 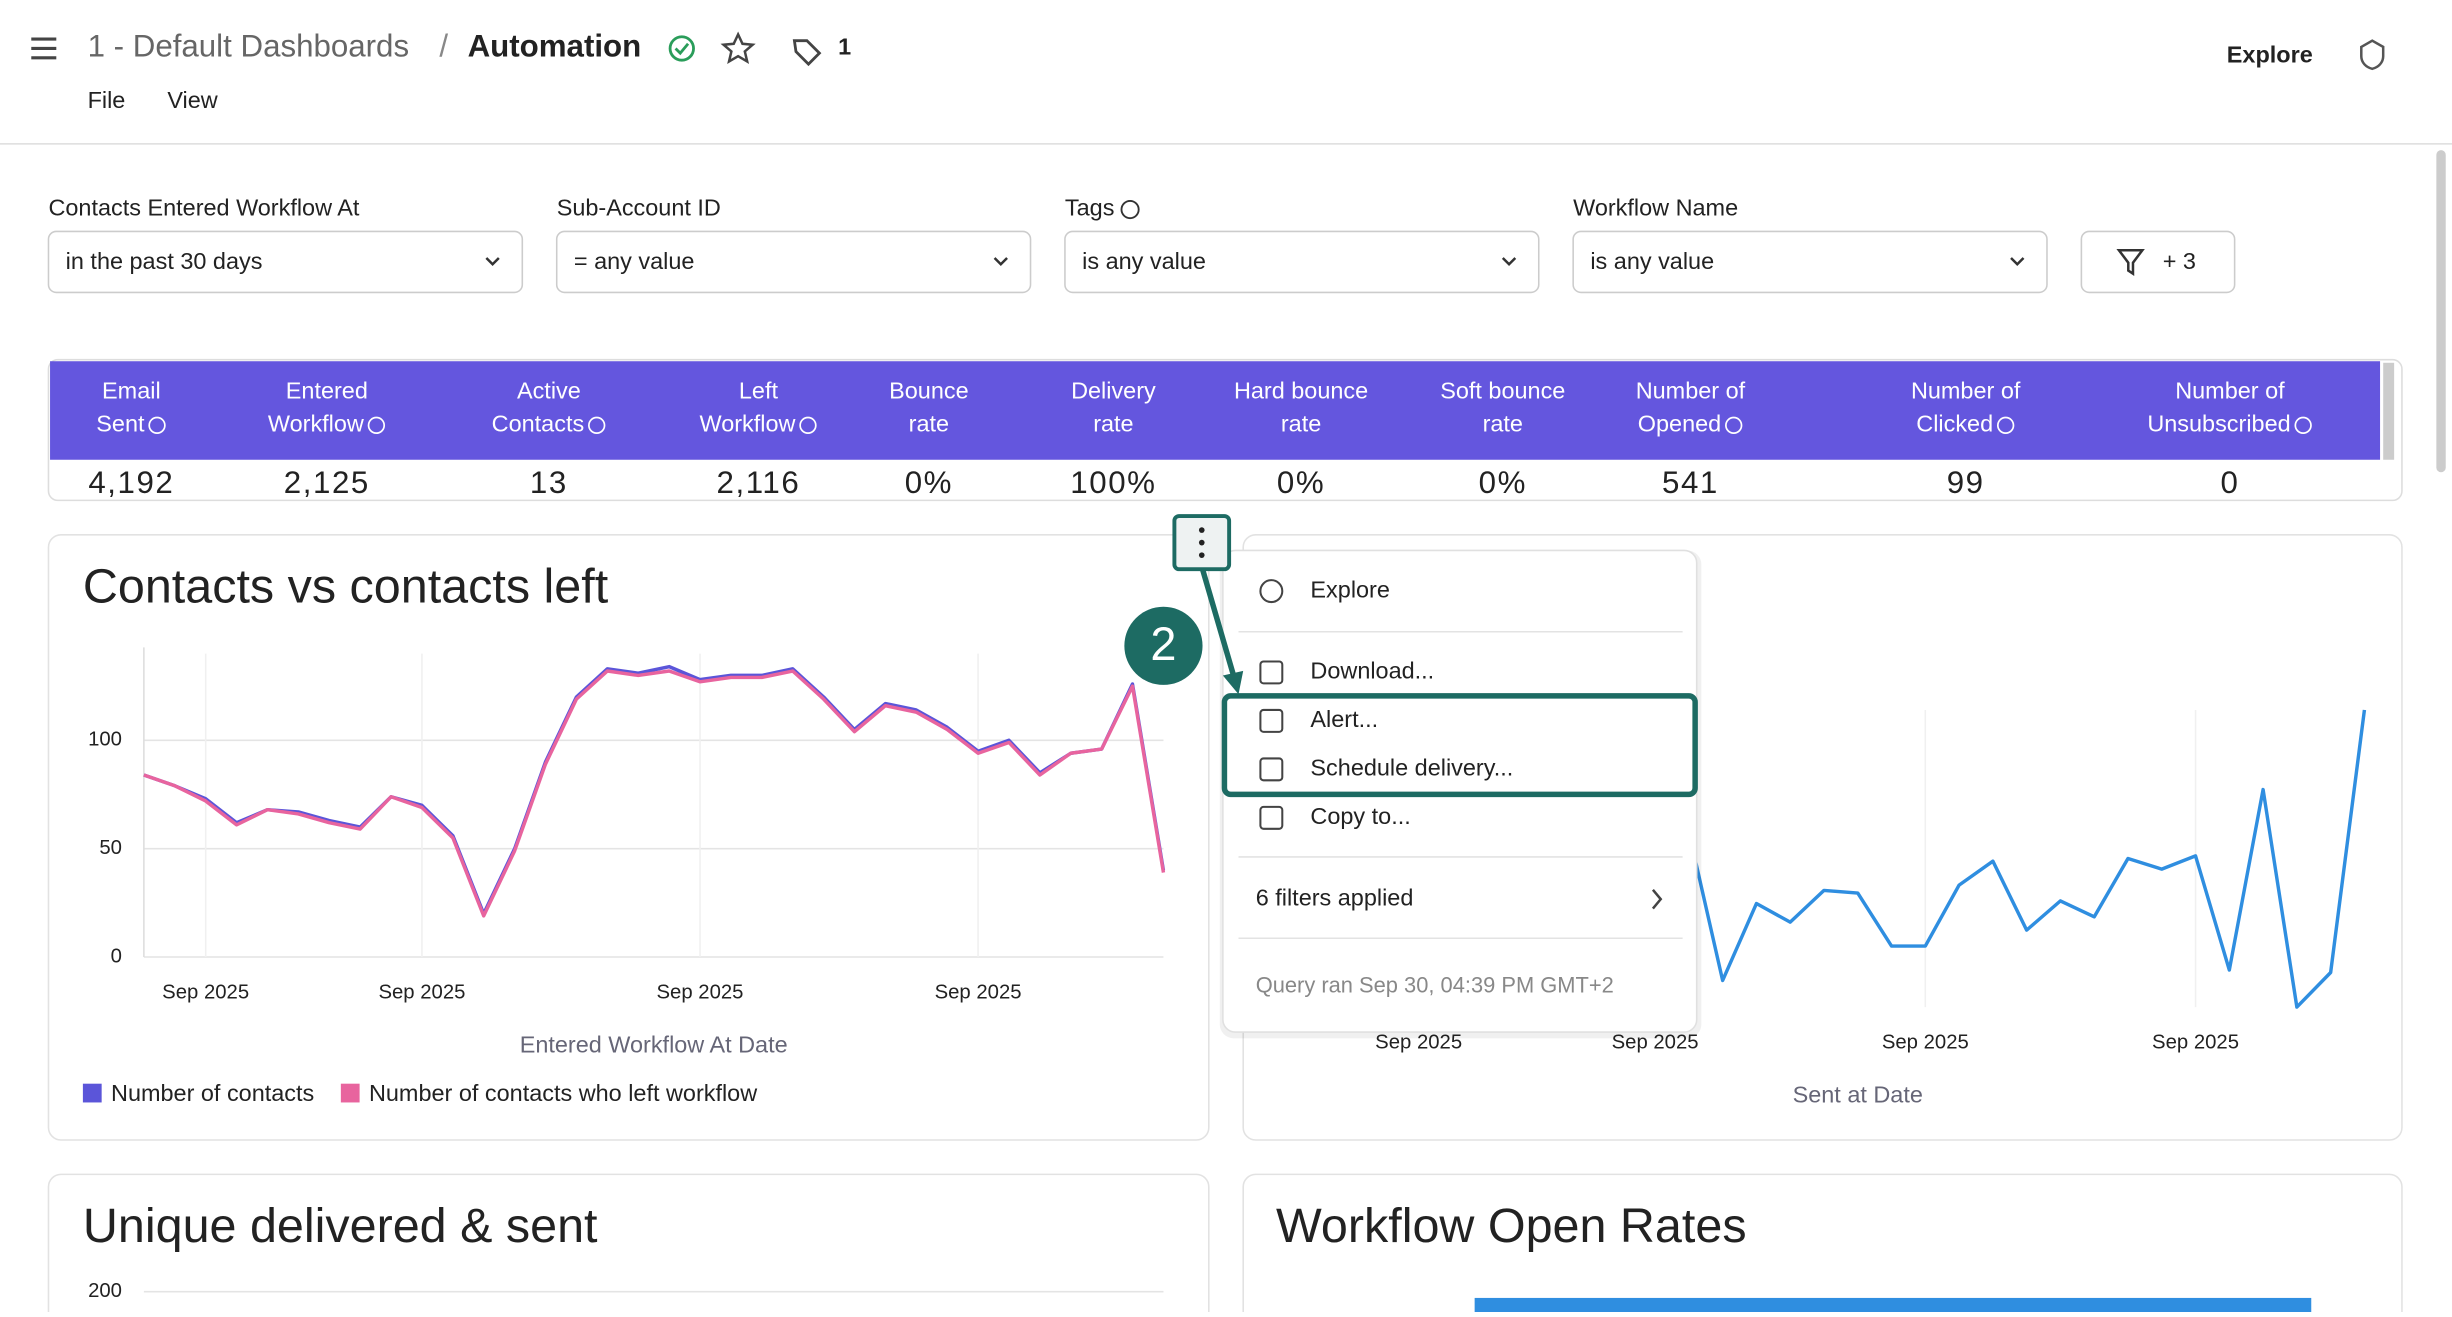 I want to click on menu-item: 6 filters applied, so click(x=1335, y=897).